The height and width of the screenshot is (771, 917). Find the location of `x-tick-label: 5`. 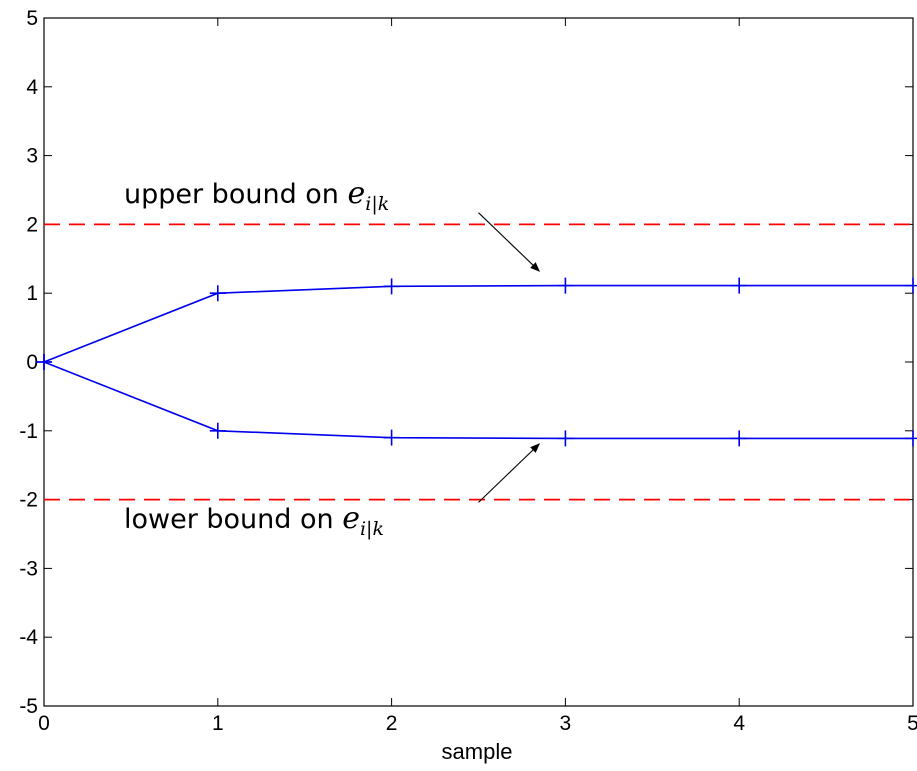

x-tick-label: 5 is located at coordinates (912, 723).